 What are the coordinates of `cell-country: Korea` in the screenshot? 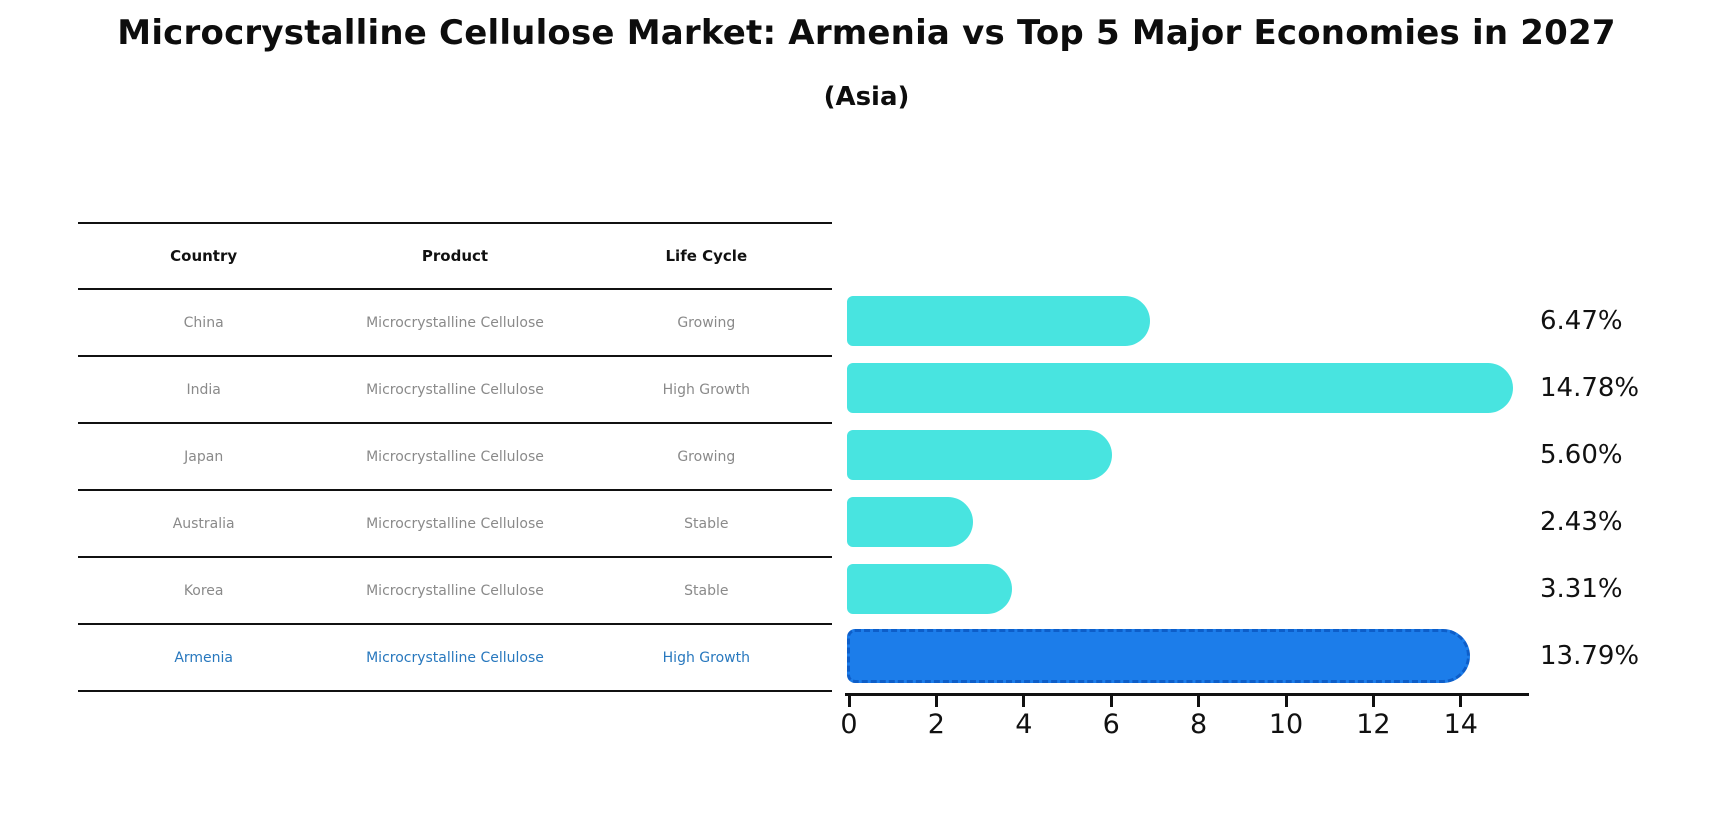 It's located at (203, 590).